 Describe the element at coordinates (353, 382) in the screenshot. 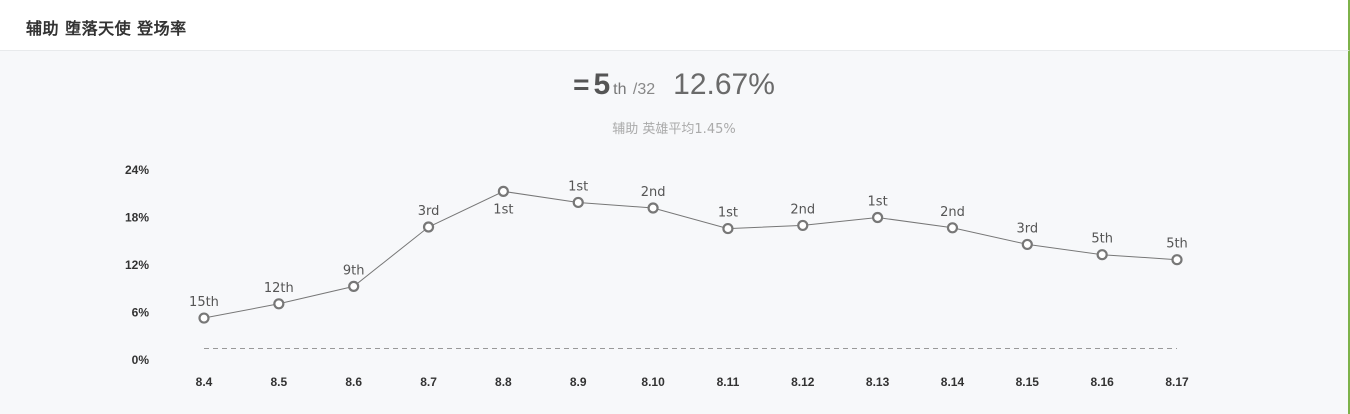

I see `x-tick-label: 8.6` at that location.